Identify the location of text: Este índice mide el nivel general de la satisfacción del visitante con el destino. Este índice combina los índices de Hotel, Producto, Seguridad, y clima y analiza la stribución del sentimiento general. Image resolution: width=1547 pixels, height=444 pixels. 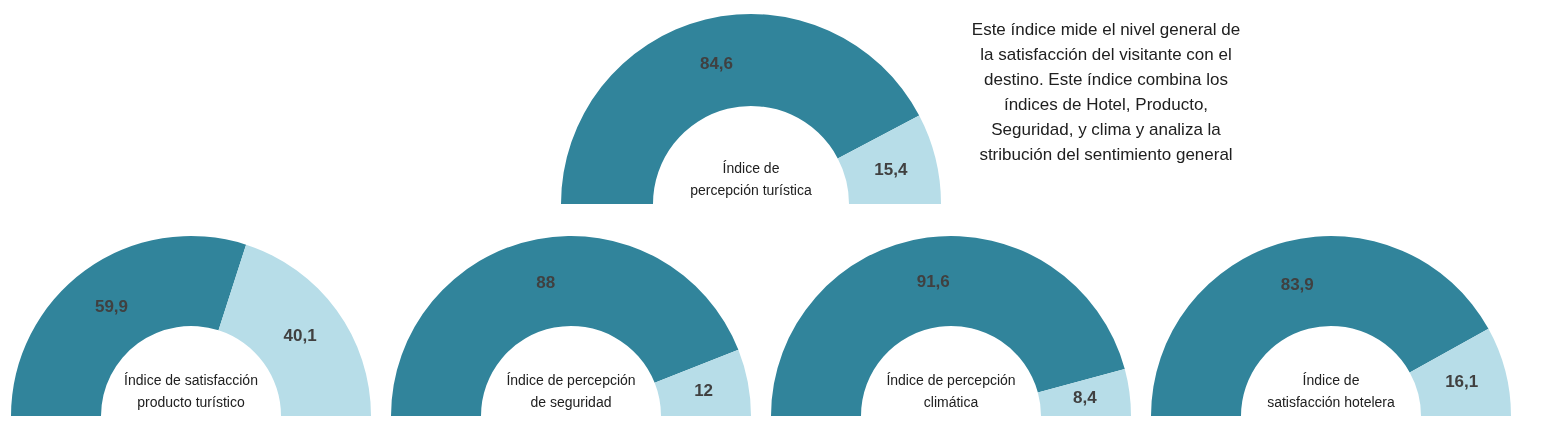
(1106, 92).